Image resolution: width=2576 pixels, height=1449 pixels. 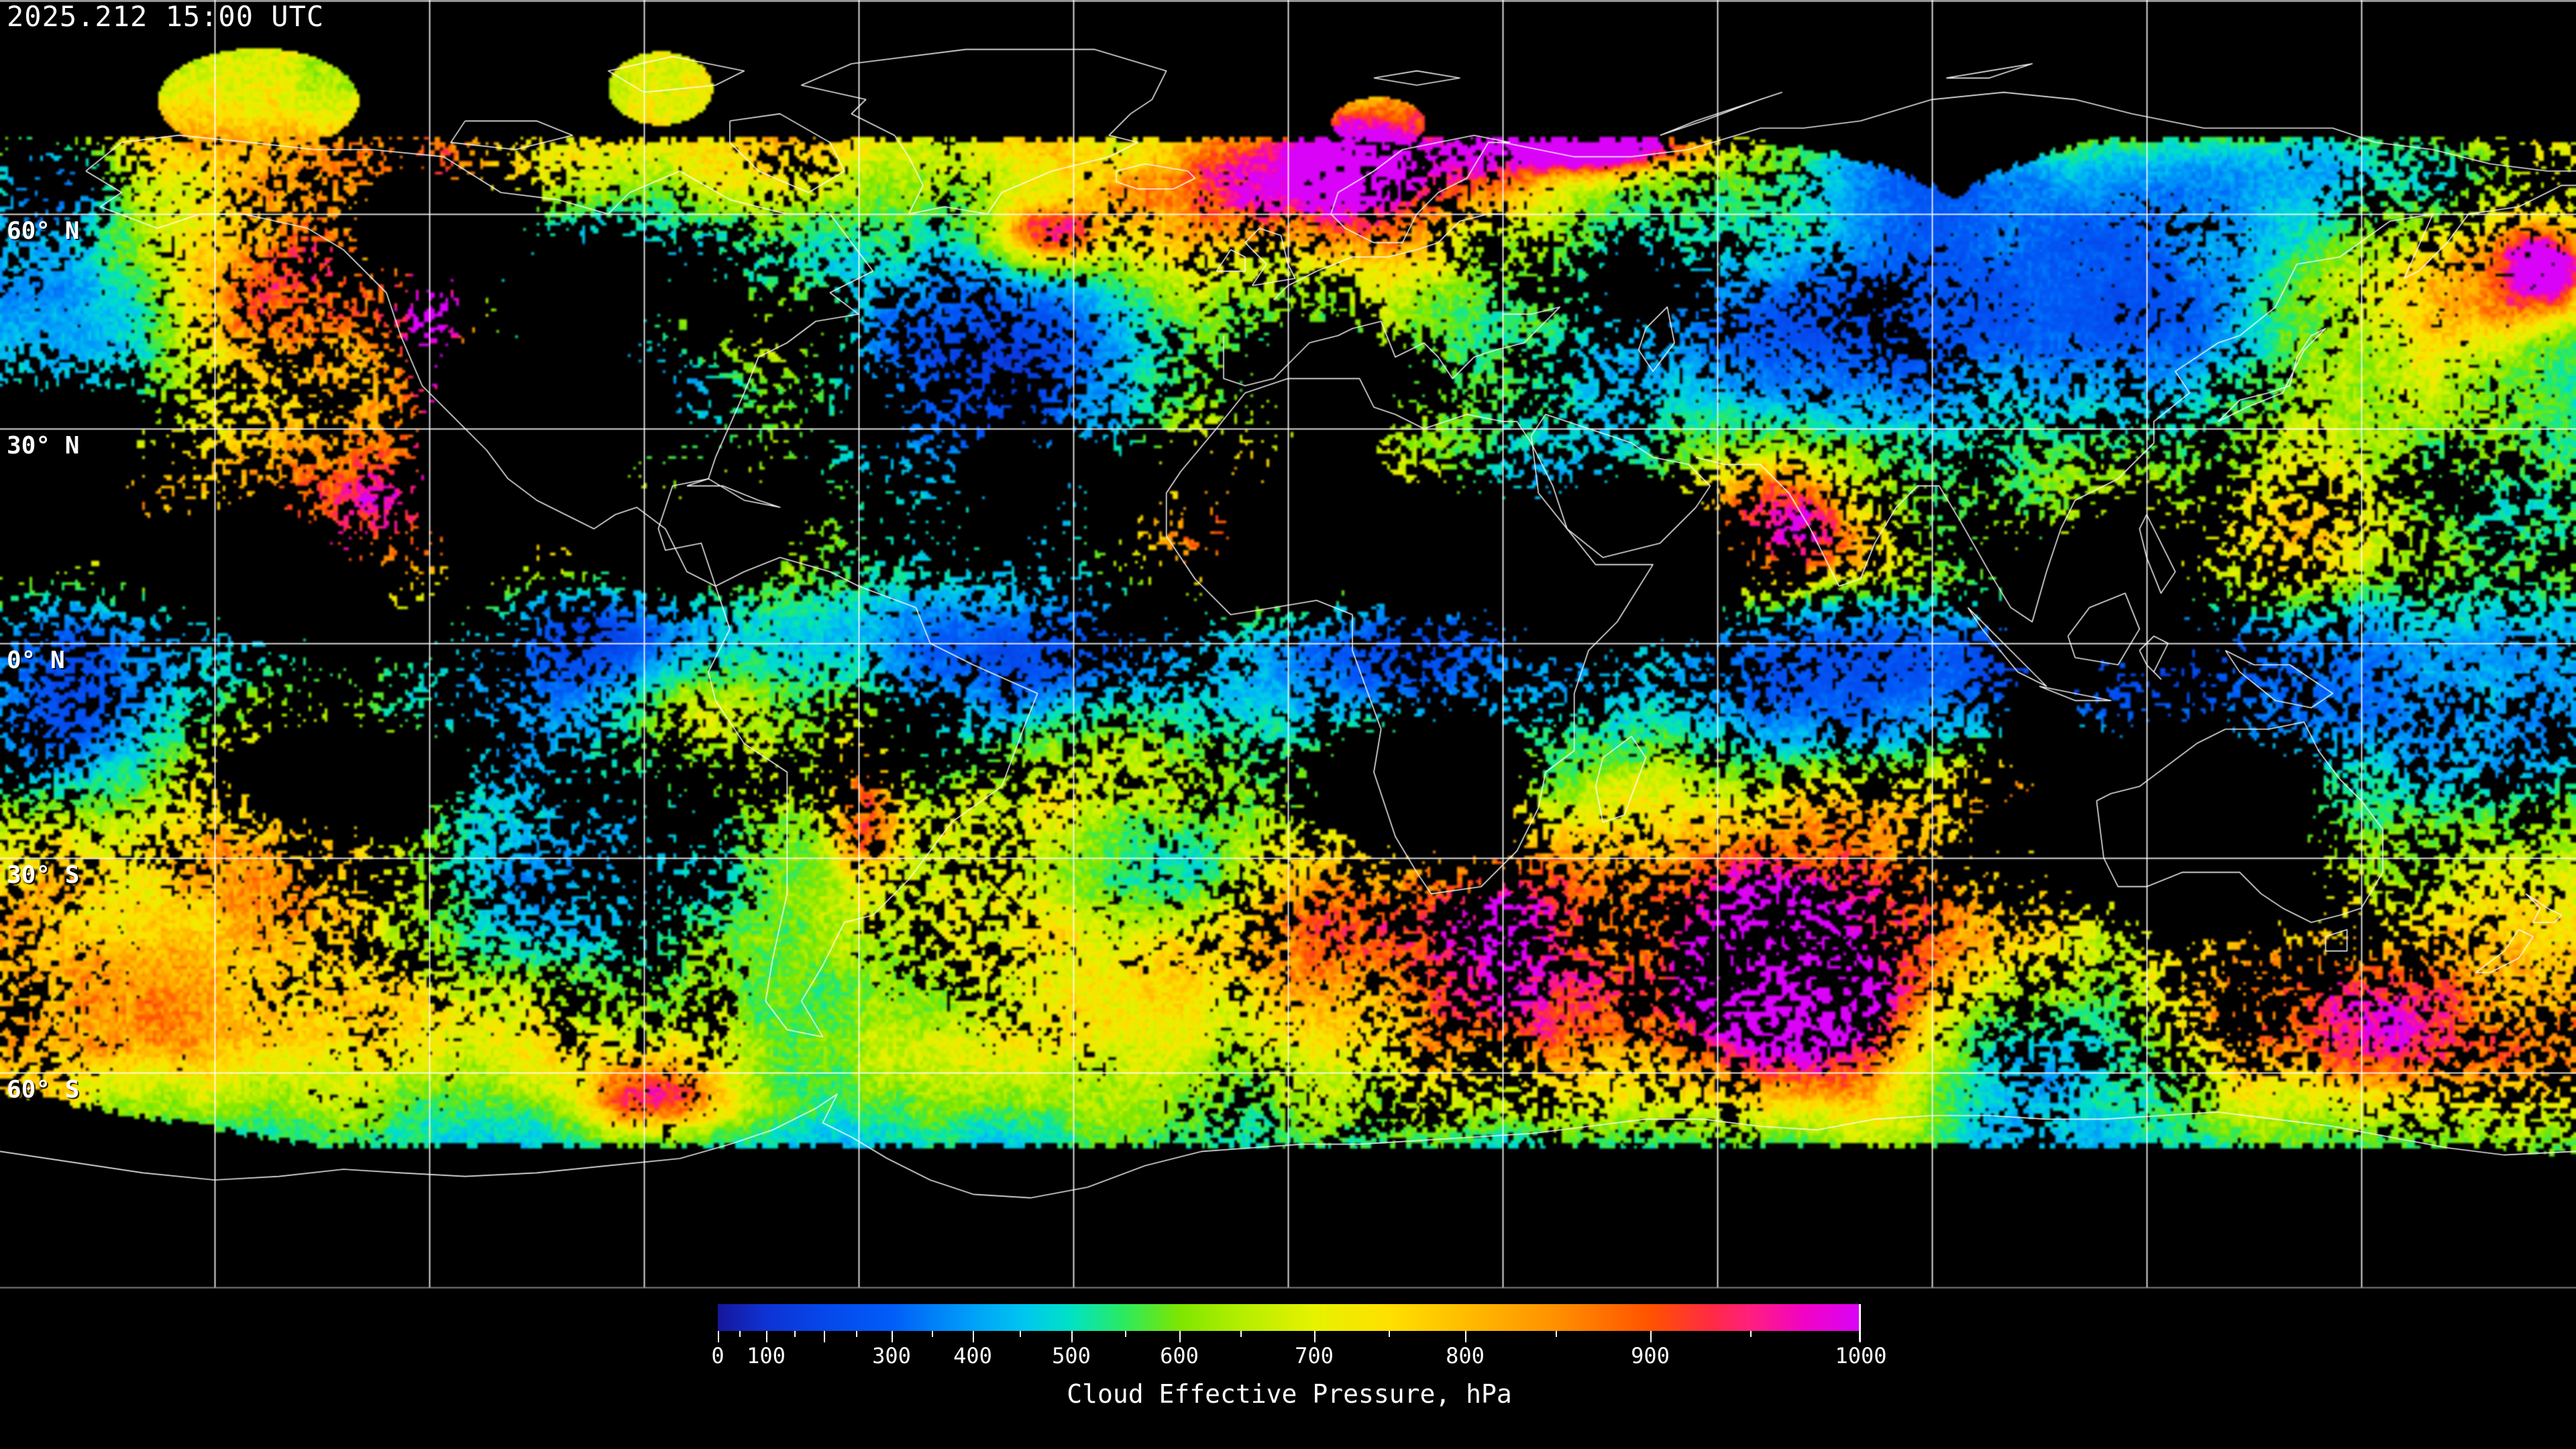 What do you see at coordinates (1071, 1355) in the screenshot?
I see `colorbar-tick-label: 500` at bounding box center [1071, 1355].